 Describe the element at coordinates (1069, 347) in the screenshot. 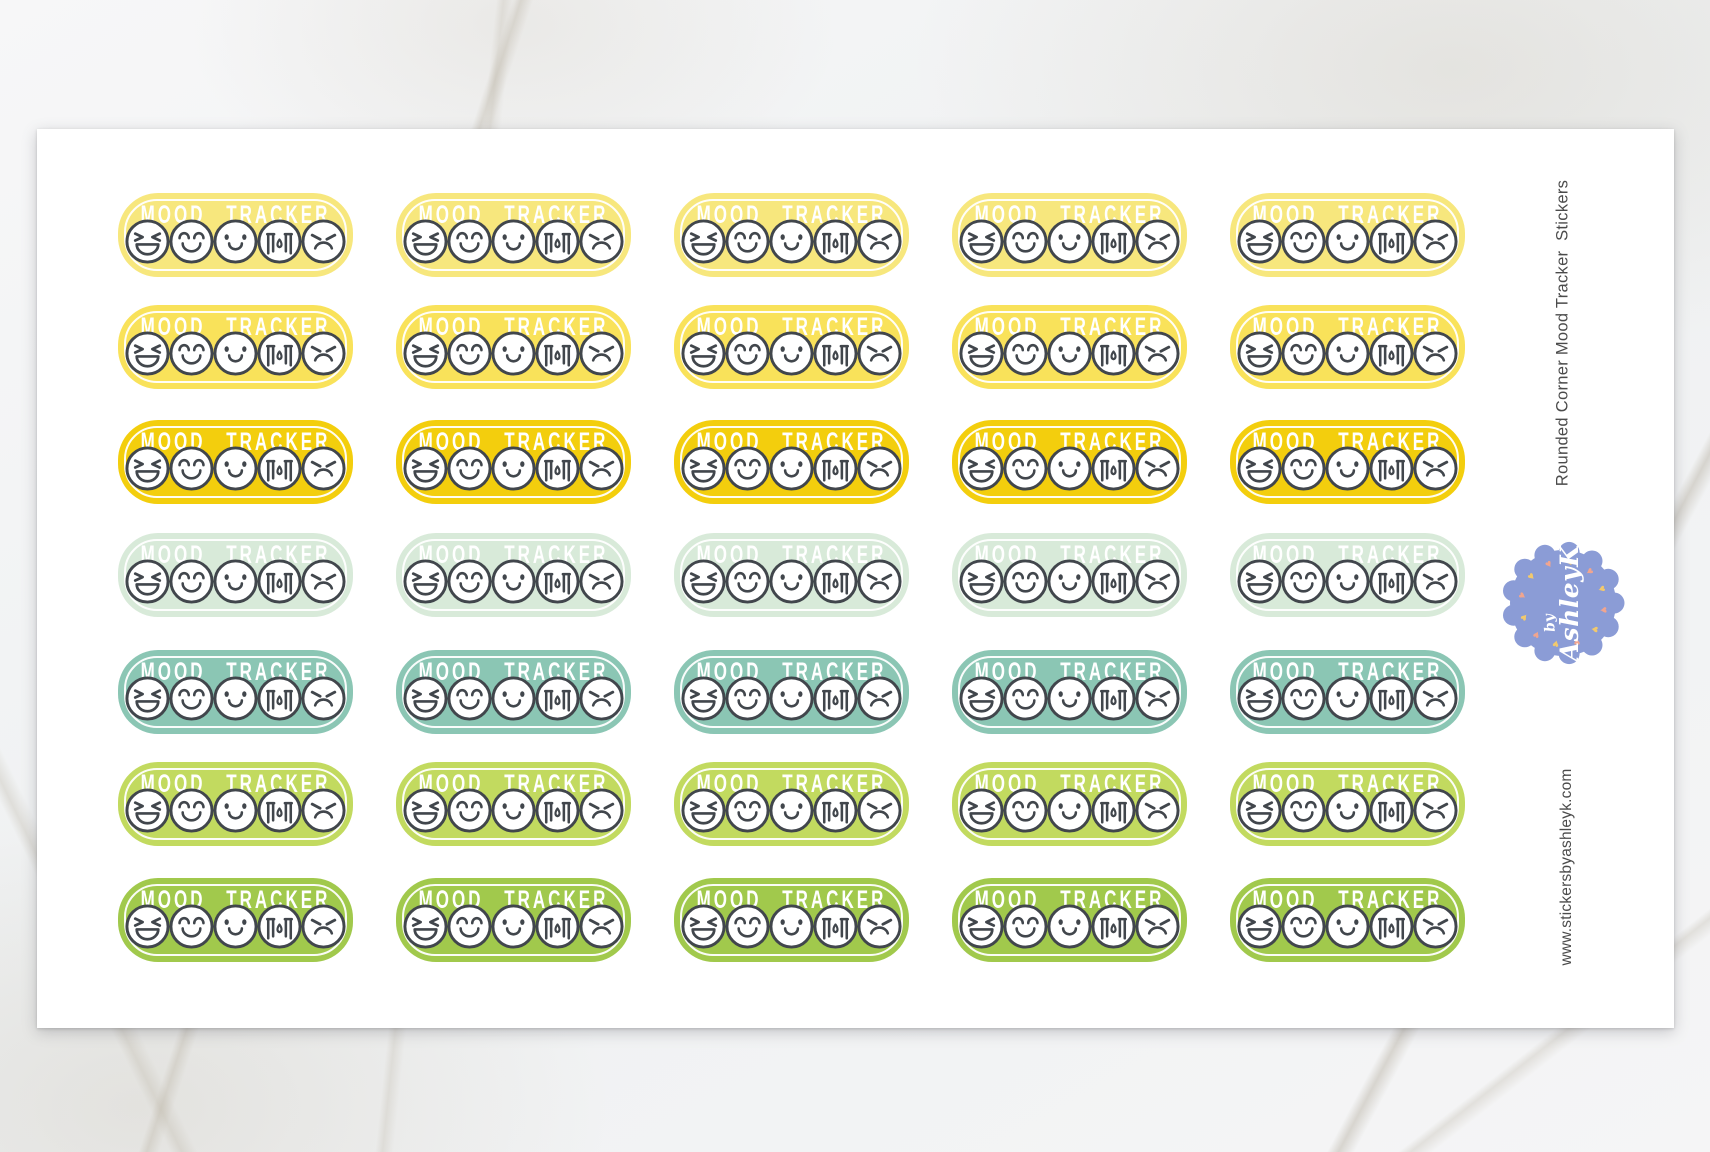

I see `mood-tracker-sticker-yellow: MOOD TRACKER` at that location.